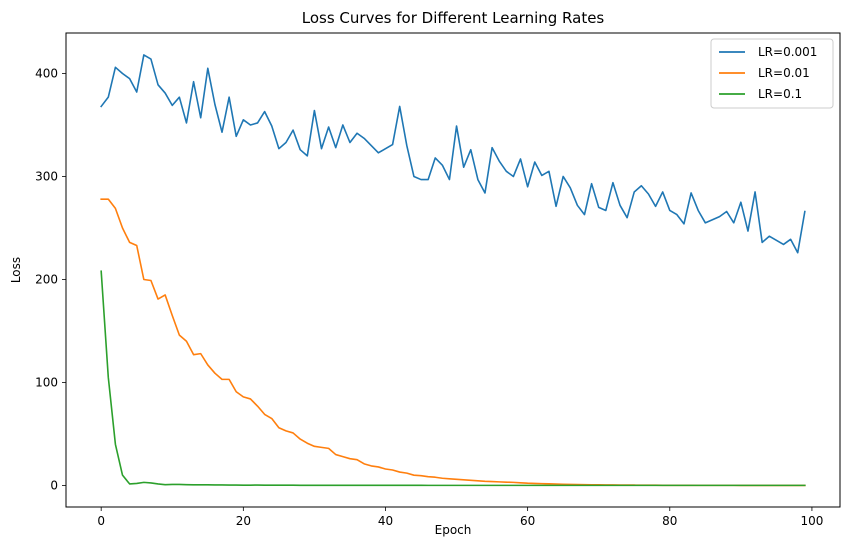 Image resolution: width=850 pixels, height=547 pixels. What do you see at coordinates (16, 270) in the screenshot?
I see `y-axis-label: Loss` at bounding box center [16, 270].